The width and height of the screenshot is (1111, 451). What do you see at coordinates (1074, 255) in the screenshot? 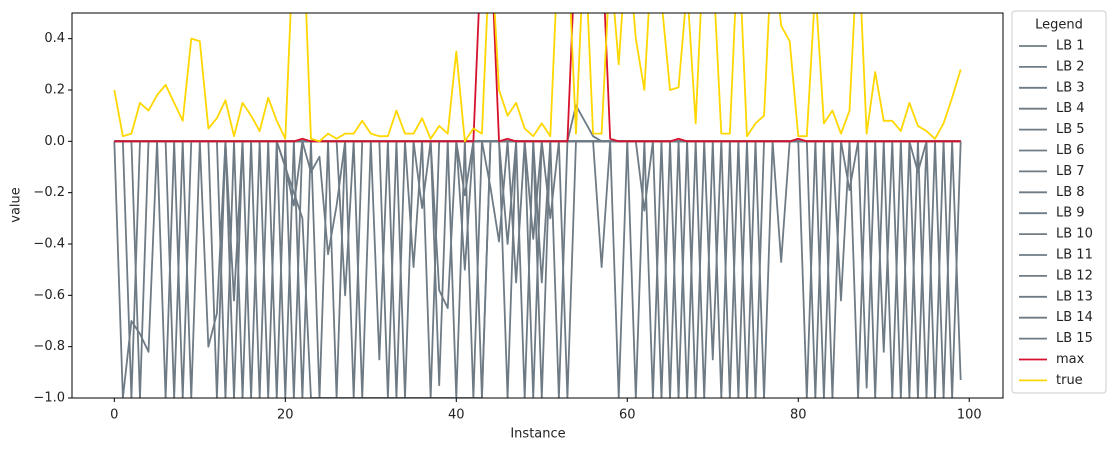
I see `legend-label: LB 11` at bounding box center [1074, 255].